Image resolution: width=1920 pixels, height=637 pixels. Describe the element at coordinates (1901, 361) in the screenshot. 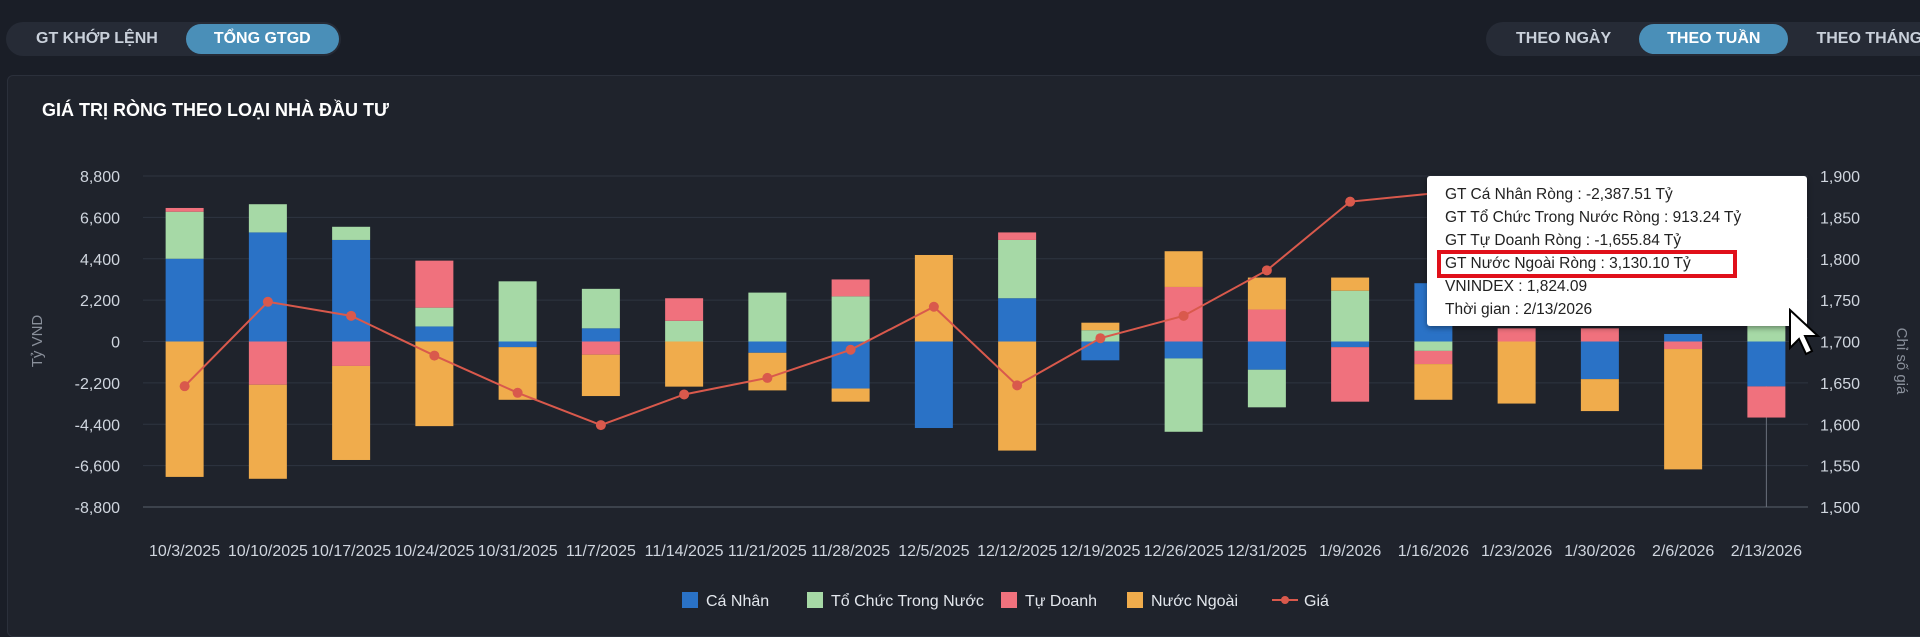

I see `y2-axis-title: Chỉ số giá` at that location.